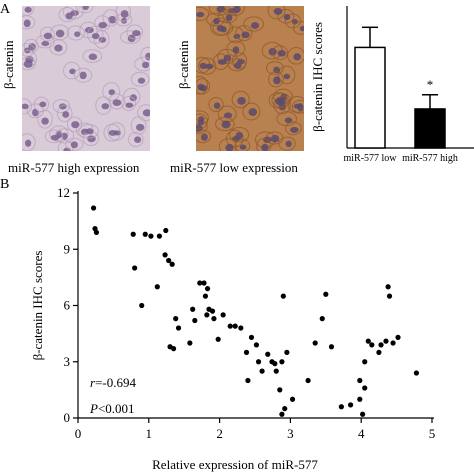 This screenshot has width=474, height=474. What do you see at coordinates (361, 433) in the screenshot?
I see `scatter-x-tick-label: 4` at bounding box center [361, 433].